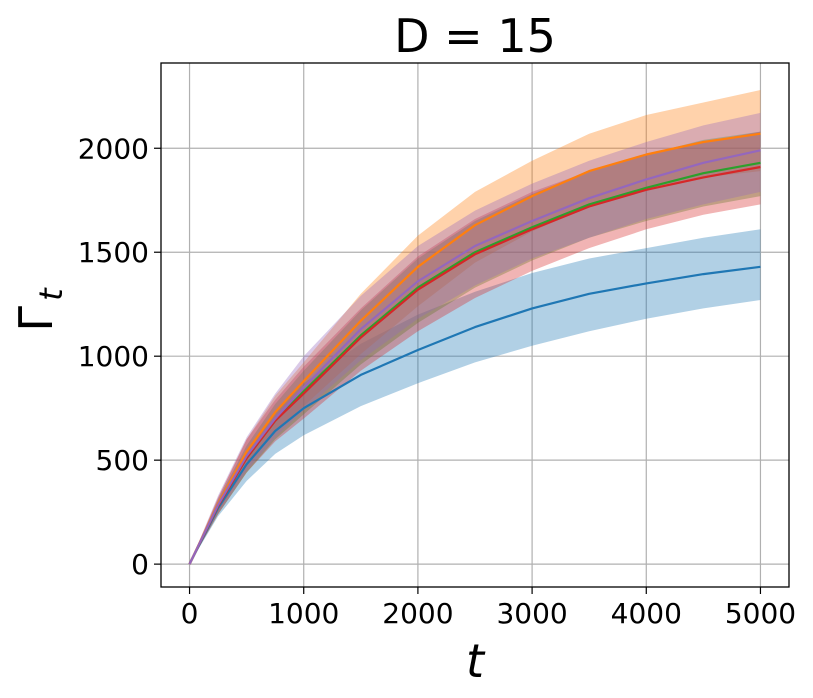 This screenshot has width=813, height=698. I want to click on y-axis-label-sub: t, so click(51, 294).